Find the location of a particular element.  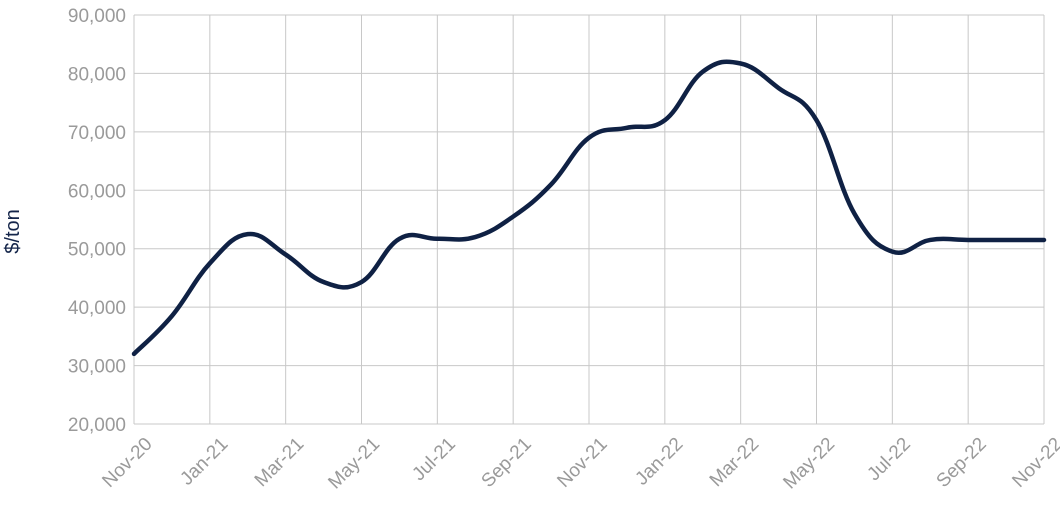

x-tick-label: Nov-20 is located at coordinates (127, 463).